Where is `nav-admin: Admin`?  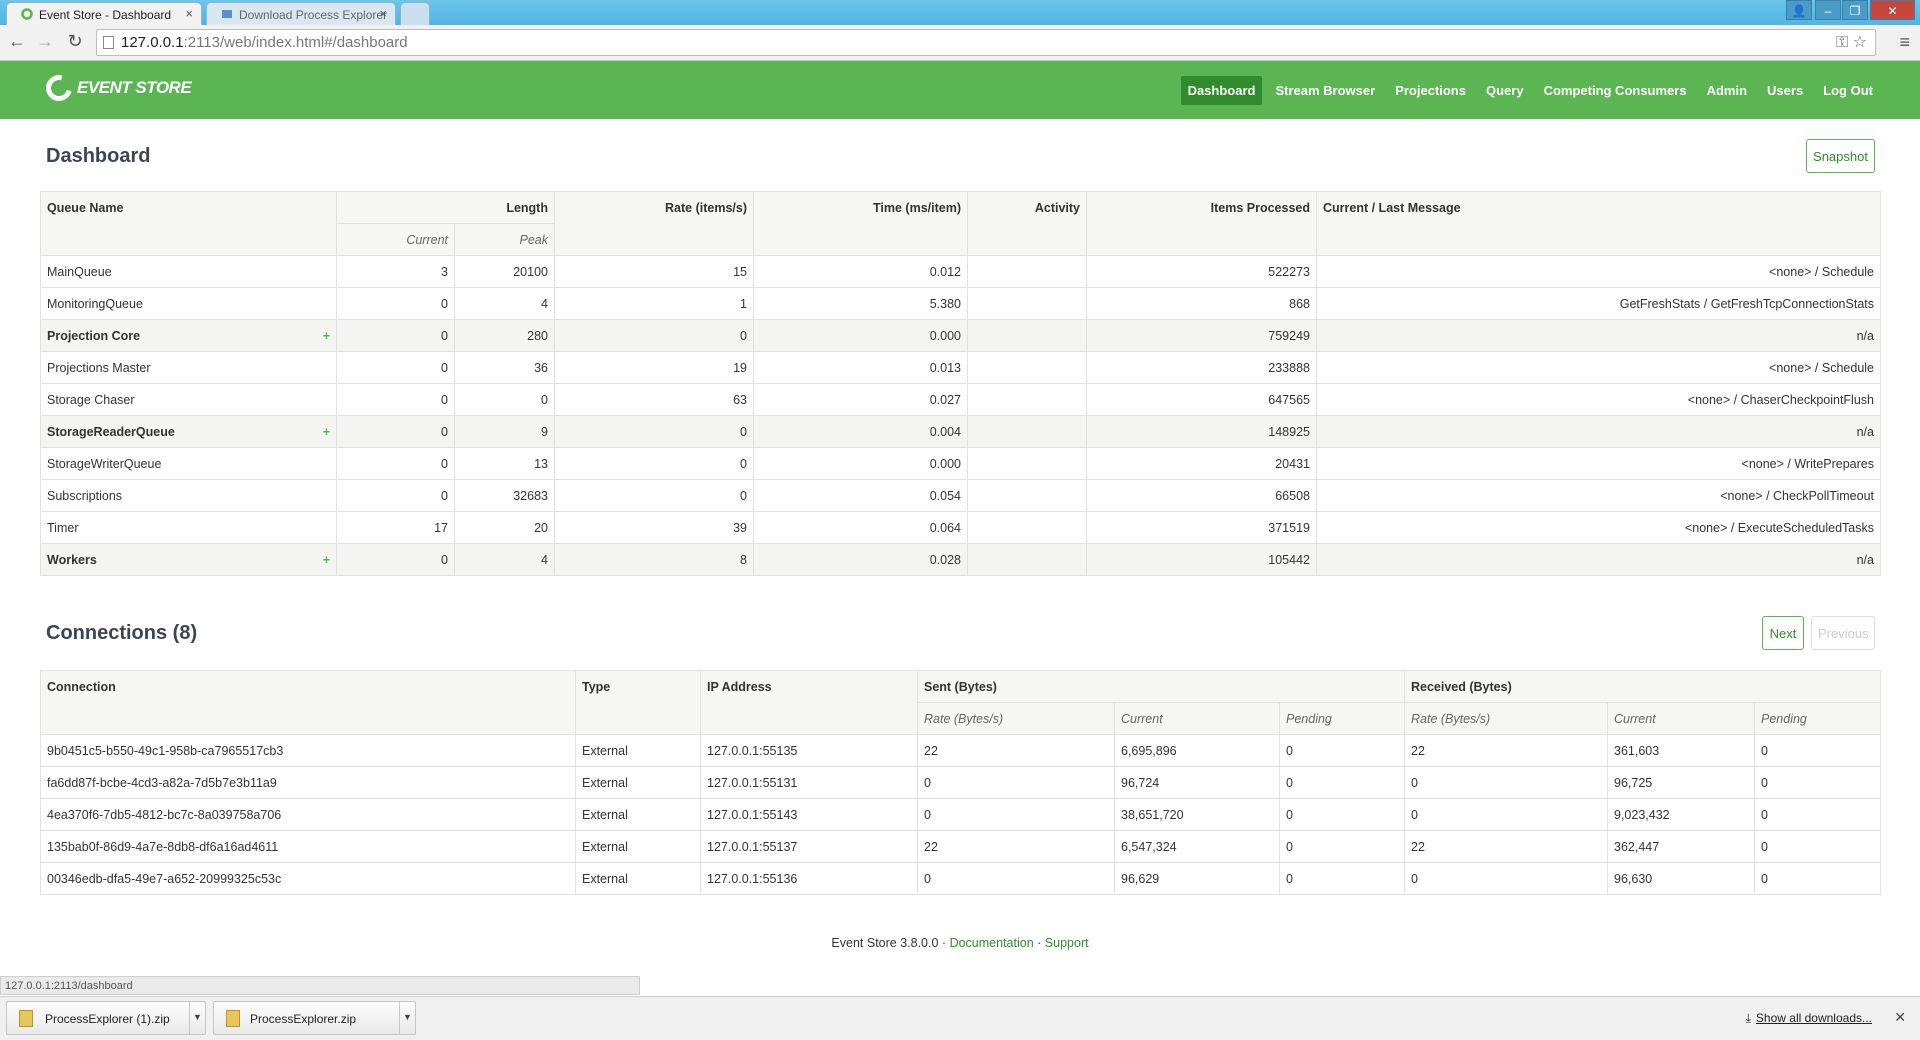 nav-admin: Admin is located at coordinates (1727, 90).